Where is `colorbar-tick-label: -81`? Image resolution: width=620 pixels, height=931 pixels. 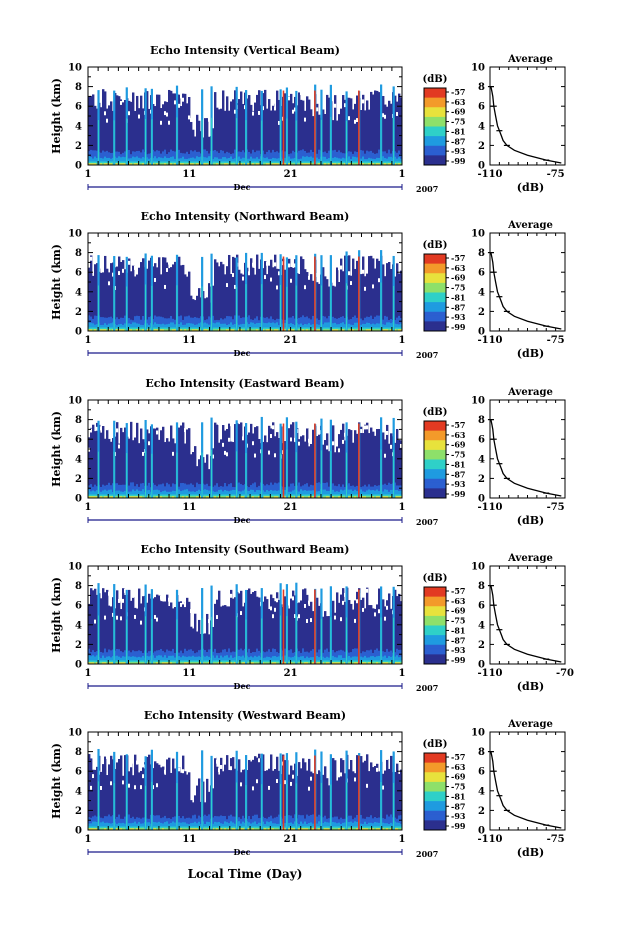
colorbar-tick-label: -81 is located at coordinates (458, 297).